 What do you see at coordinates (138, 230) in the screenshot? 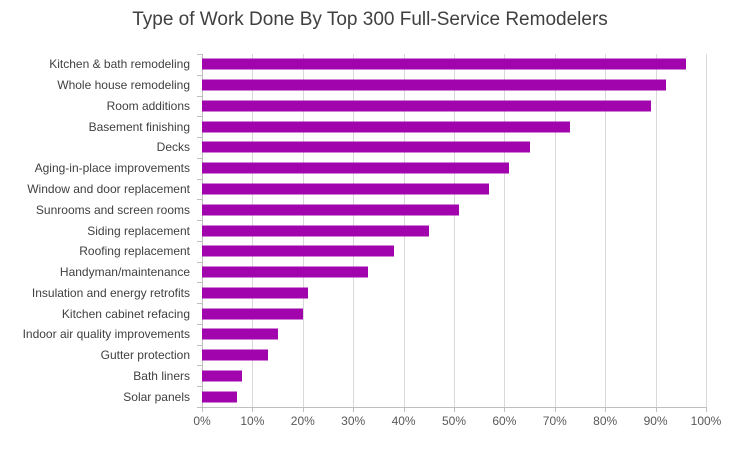
I see `category-label: Siding replacement` at bounding box center [138, 230].